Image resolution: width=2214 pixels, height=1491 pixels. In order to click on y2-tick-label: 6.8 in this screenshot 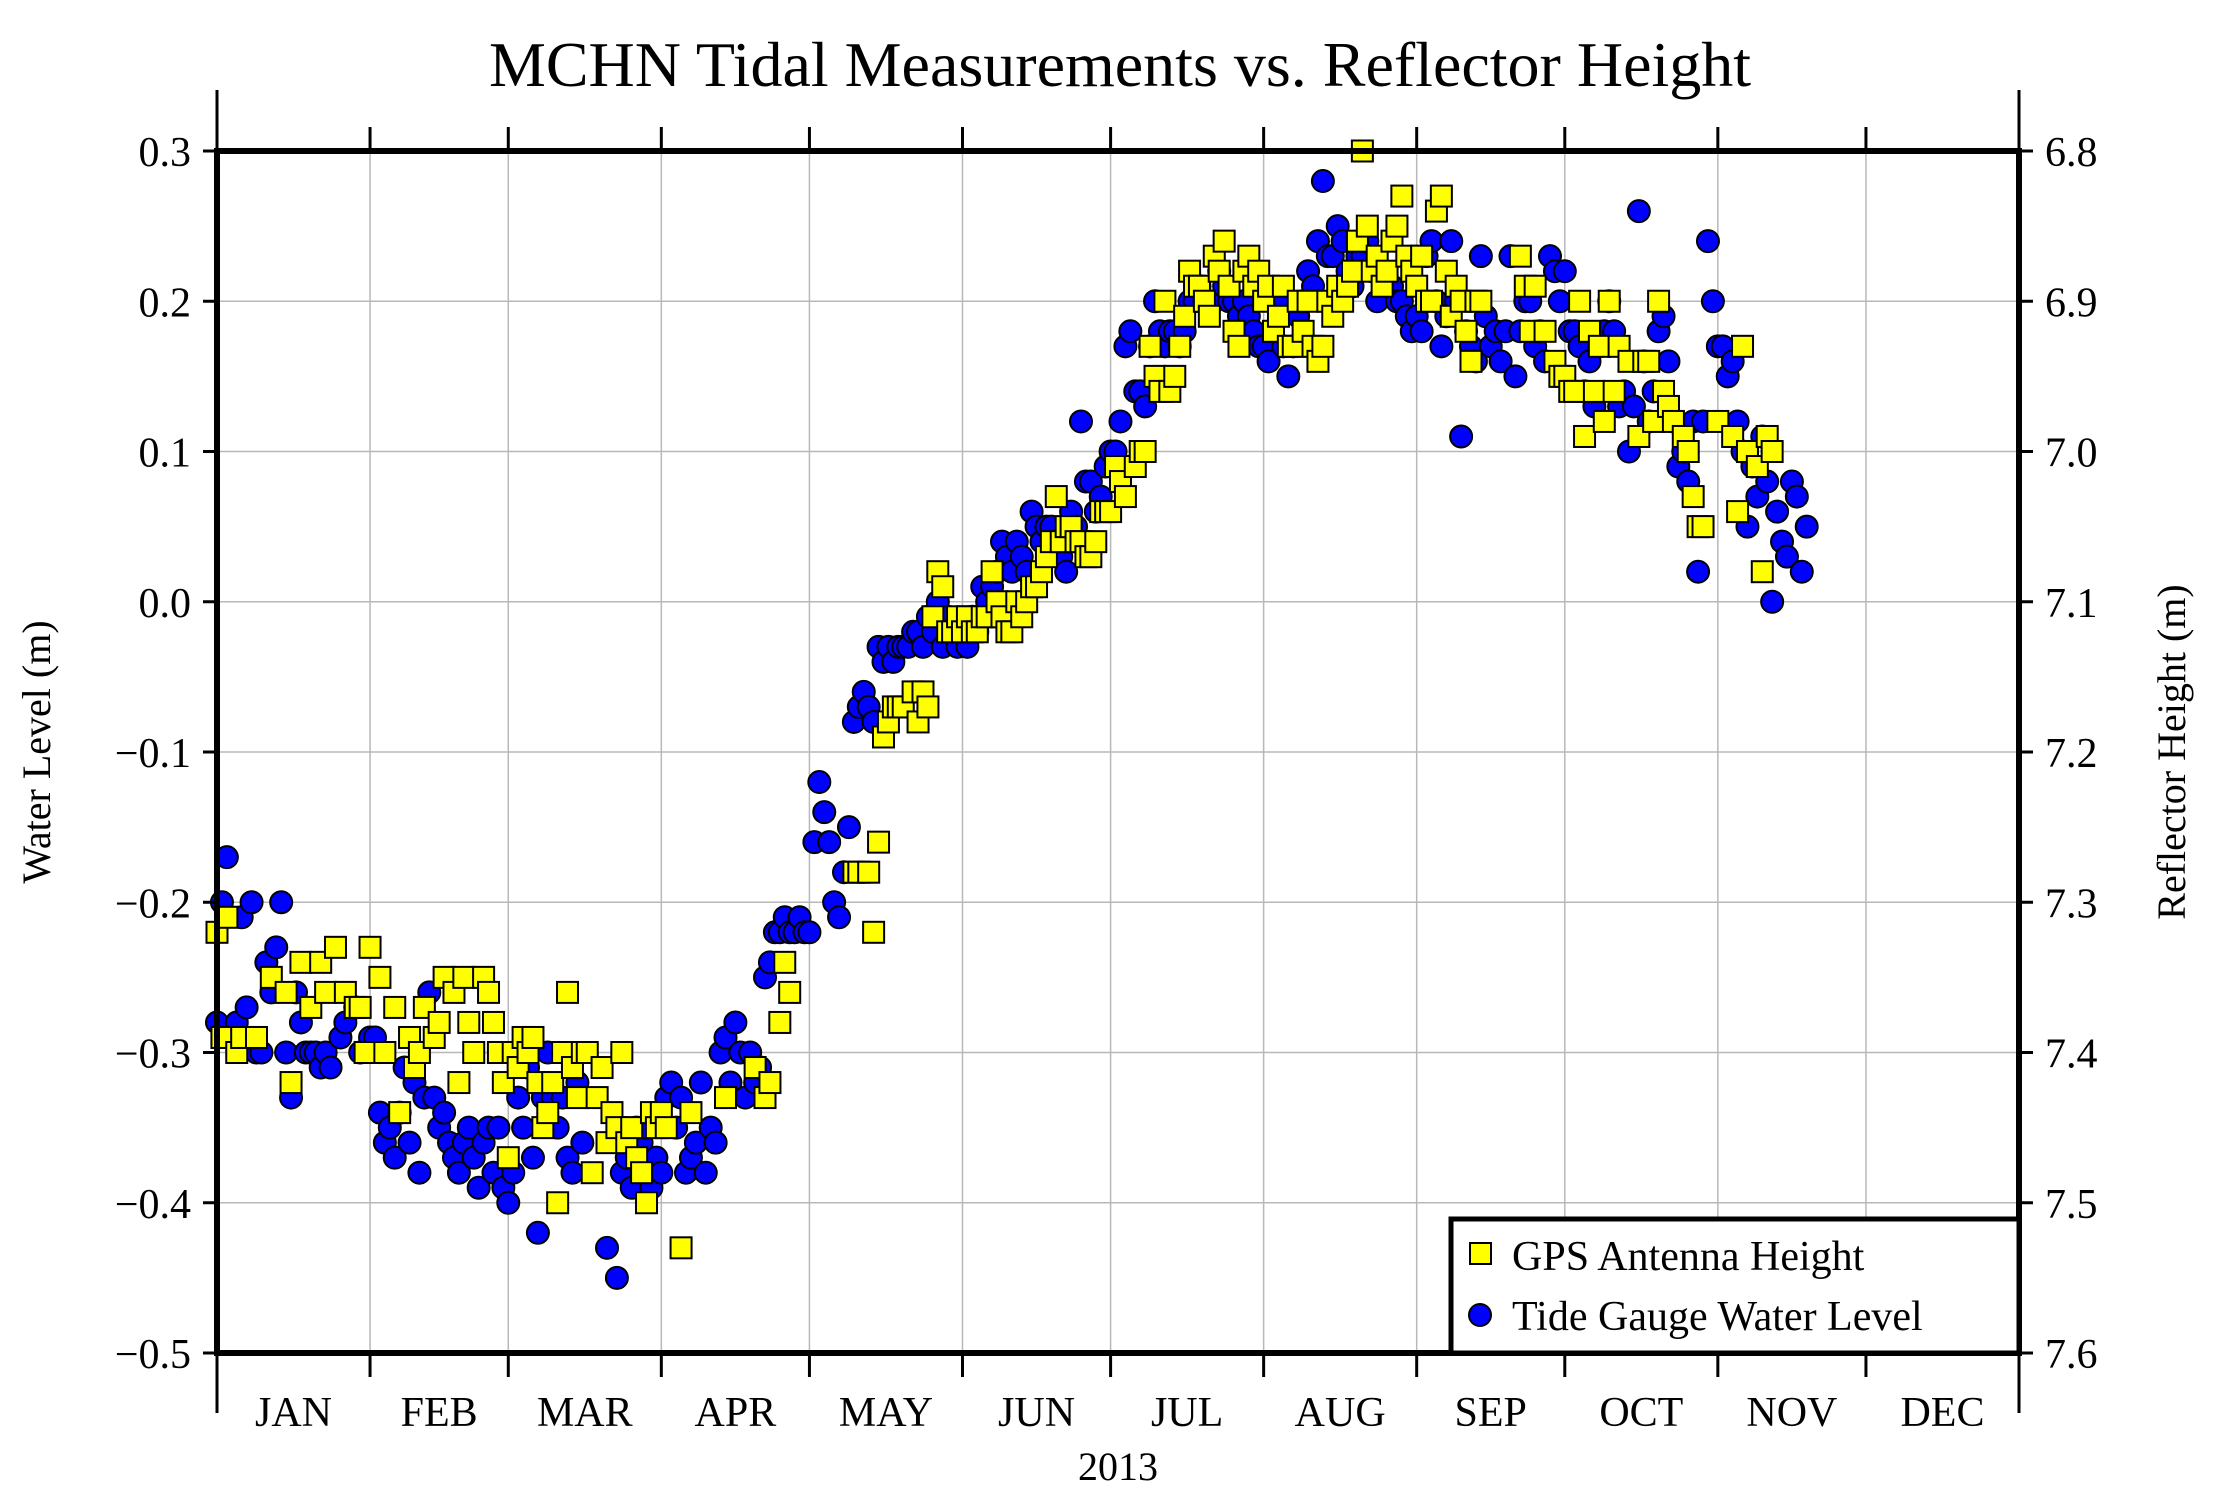, I will do `click(2071, 153)`.